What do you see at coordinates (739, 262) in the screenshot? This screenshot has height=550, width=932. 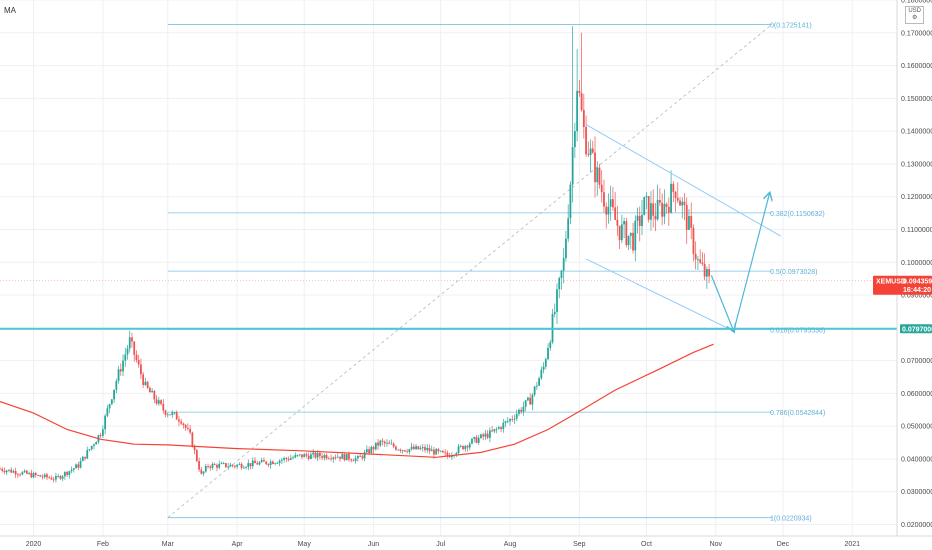 I see `projection-arrows` at bounding box center [739, 262].